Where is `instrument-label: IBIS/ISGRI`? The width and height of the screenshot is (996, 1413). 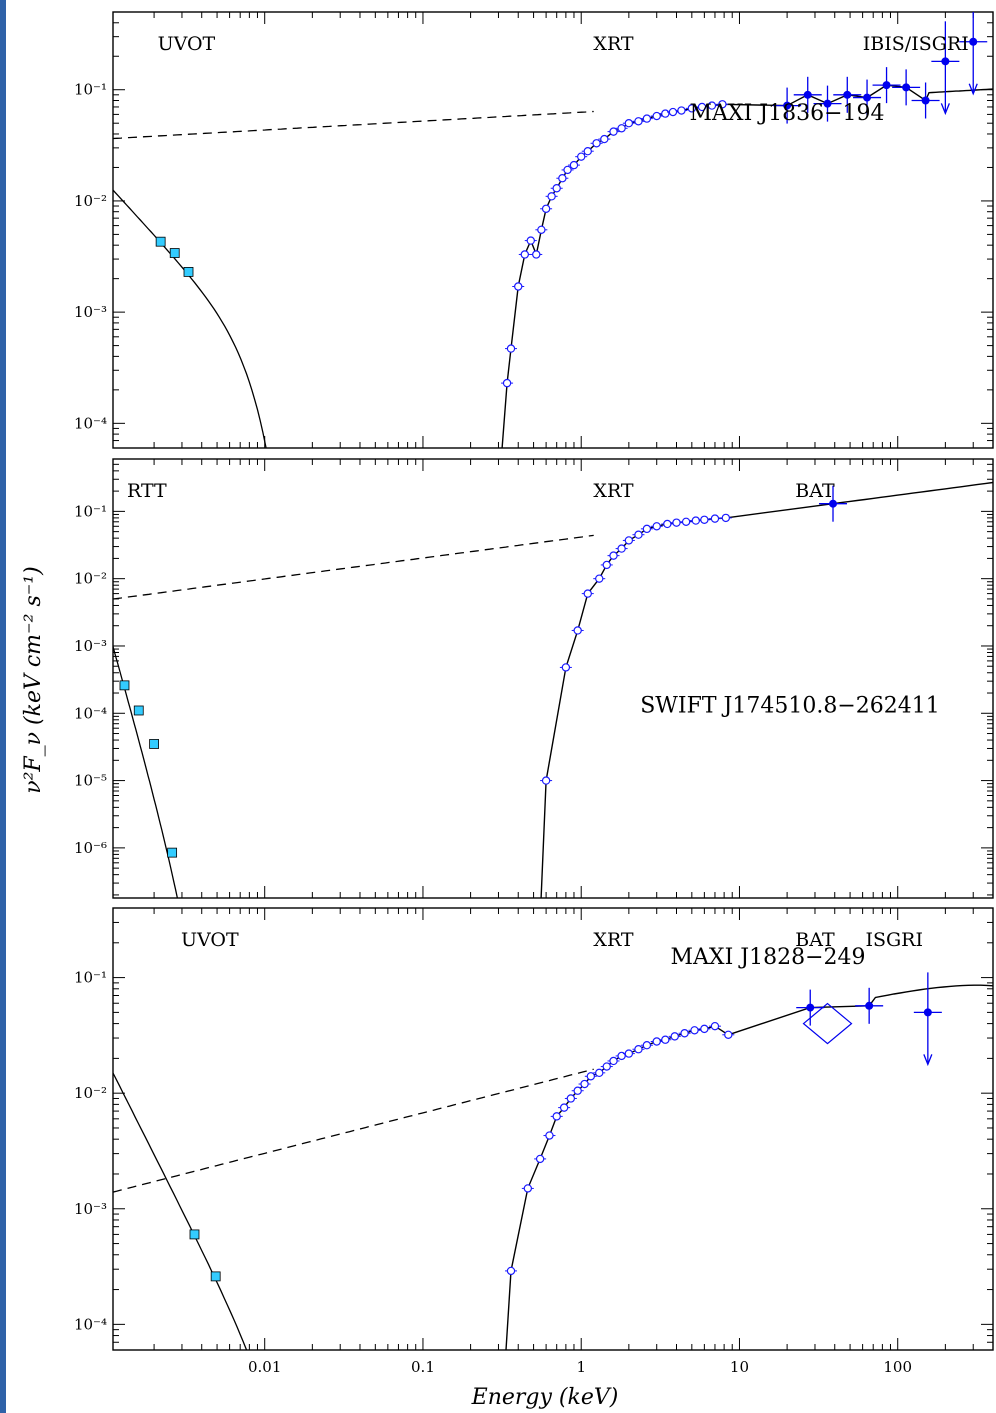
instrument-label: IBIS/ISGRI is located at coordinates (916, 44).